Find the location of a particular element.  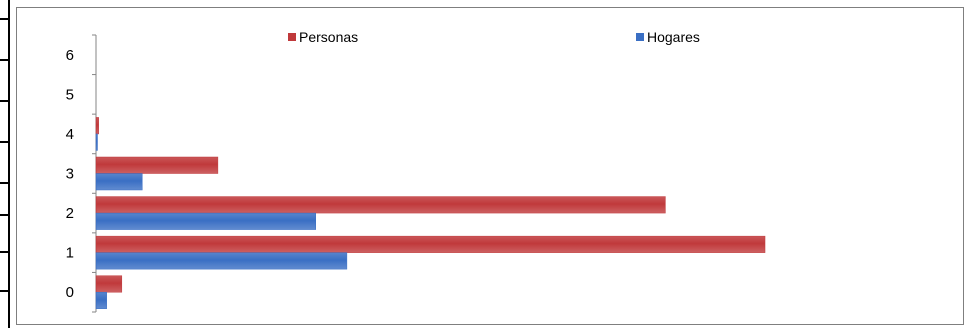

legend-label-hogares: Hogares is located at coordinates (673, 37).